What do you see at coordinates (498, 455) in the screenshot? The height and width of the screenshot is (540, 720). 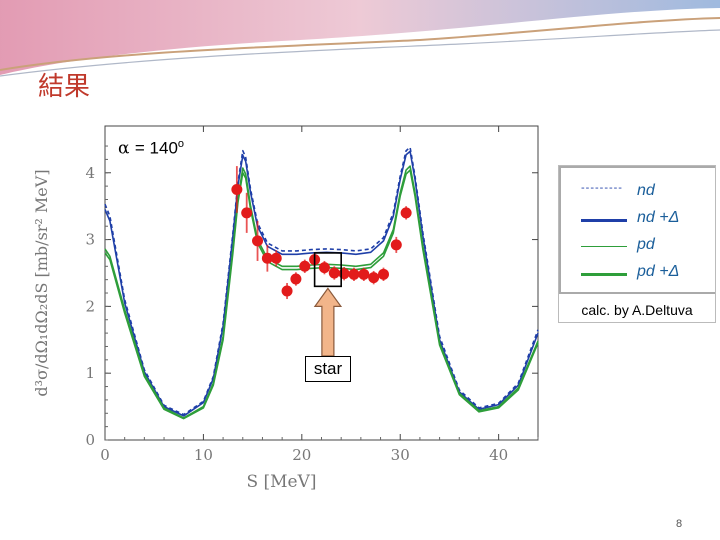 I see `x-tick-label: 40` at bounding box center [498, 455].